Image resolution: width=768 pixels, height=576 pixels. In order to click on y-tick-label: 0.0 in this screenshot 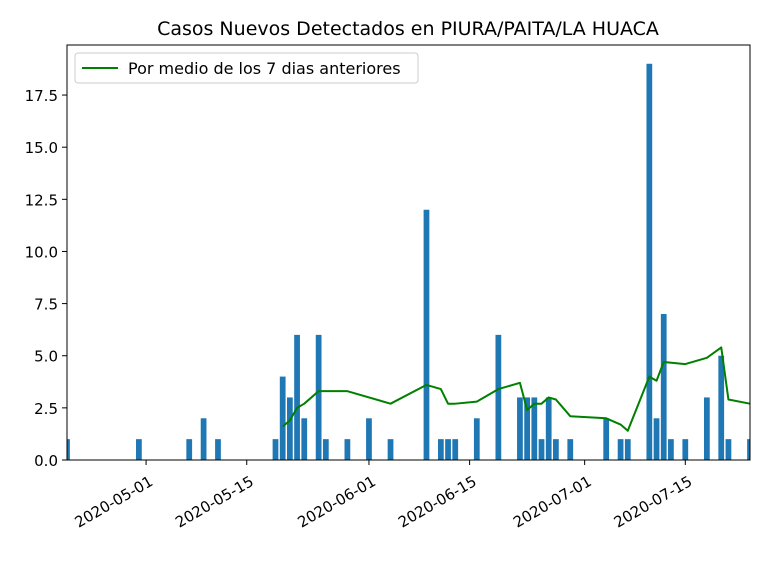, I will do `click(46, 461)`.